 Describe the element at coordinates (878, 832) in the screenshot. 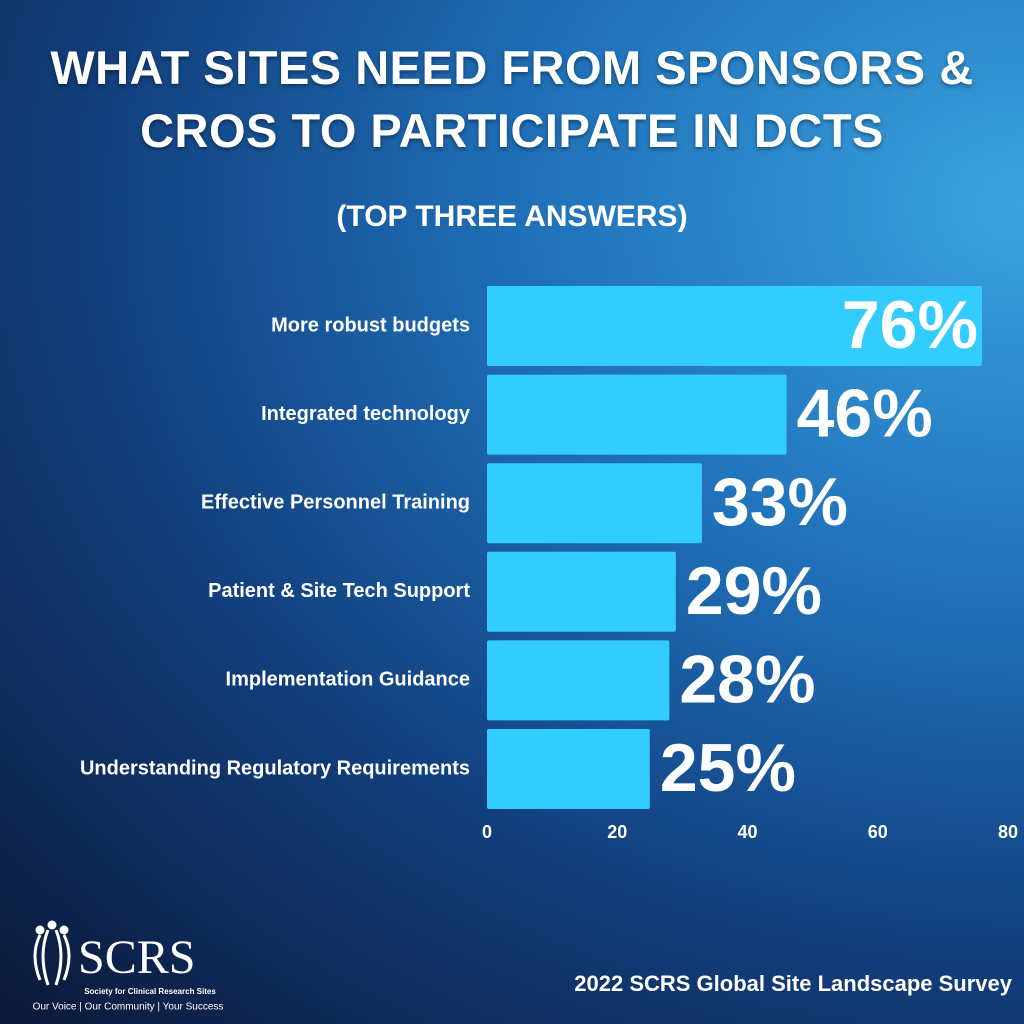

I see `x-tick-label: 60` at that location.